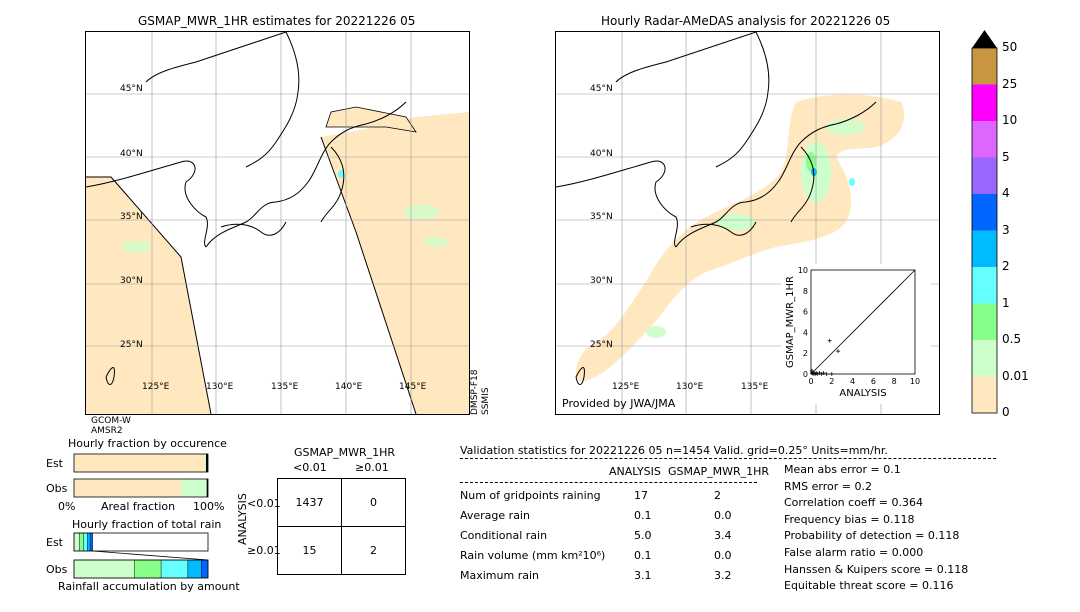 This screenshot has width=1080, height=612. What do you see at coordinates (601, 217) in the screenshot?
I see `right-lat-35: 35°N` at bounding box center [601, 217].